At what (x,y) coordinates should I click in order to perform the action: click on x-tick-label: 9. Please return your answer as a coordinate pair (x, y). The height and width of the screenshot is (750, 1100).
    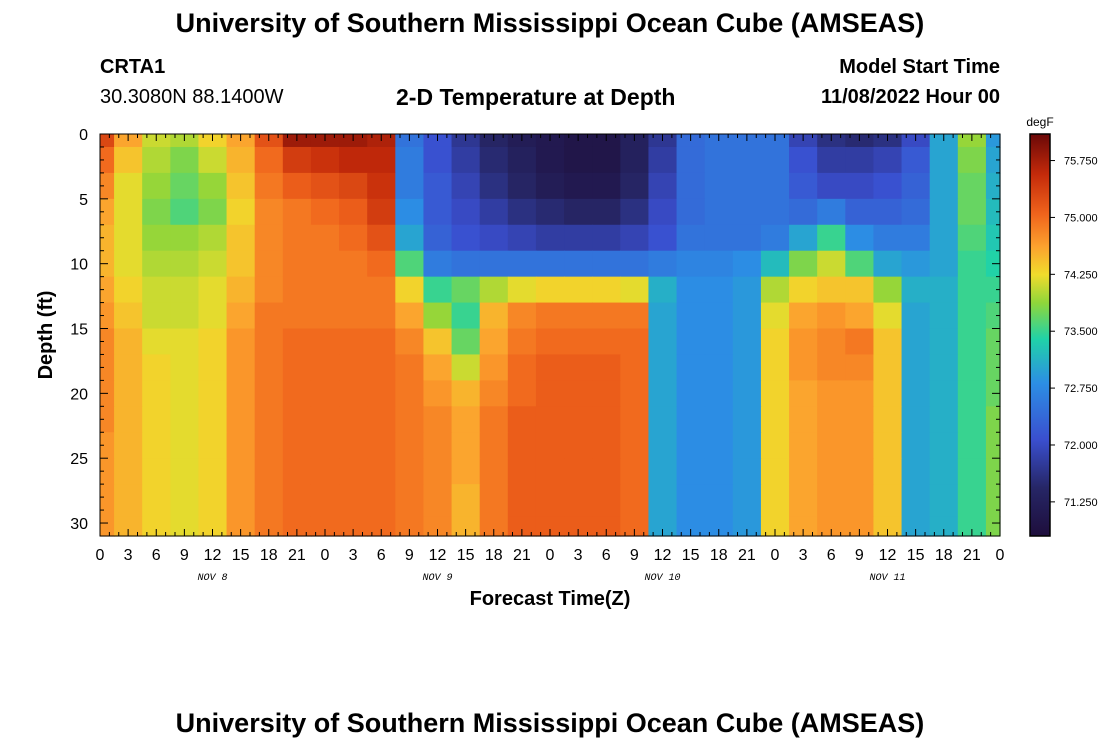
    Looking at the image, I should click on (409, 555).